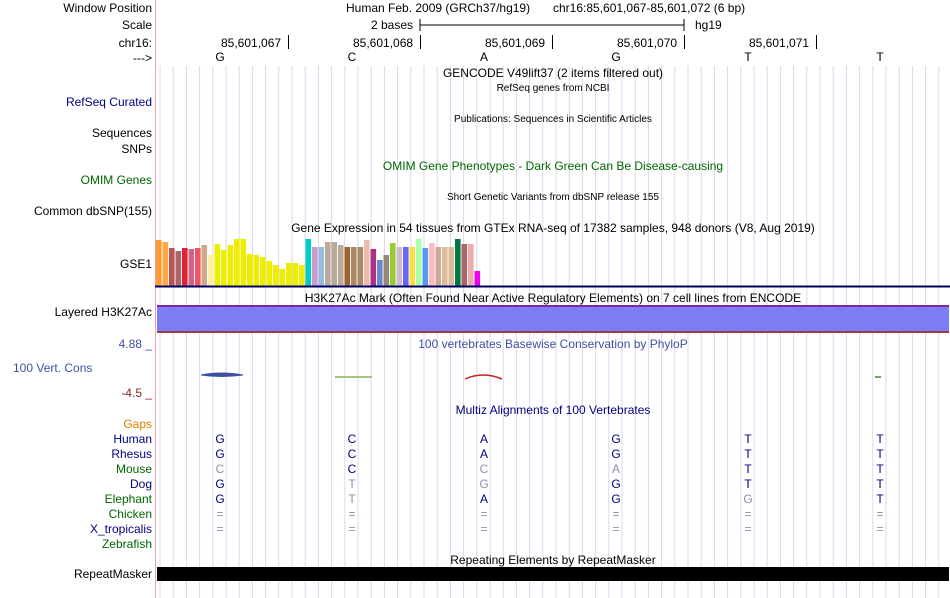  Describe the element at coordinates (515, 43) in the screenshot. I see `ruler-position-label: 85,601,069` at that location.